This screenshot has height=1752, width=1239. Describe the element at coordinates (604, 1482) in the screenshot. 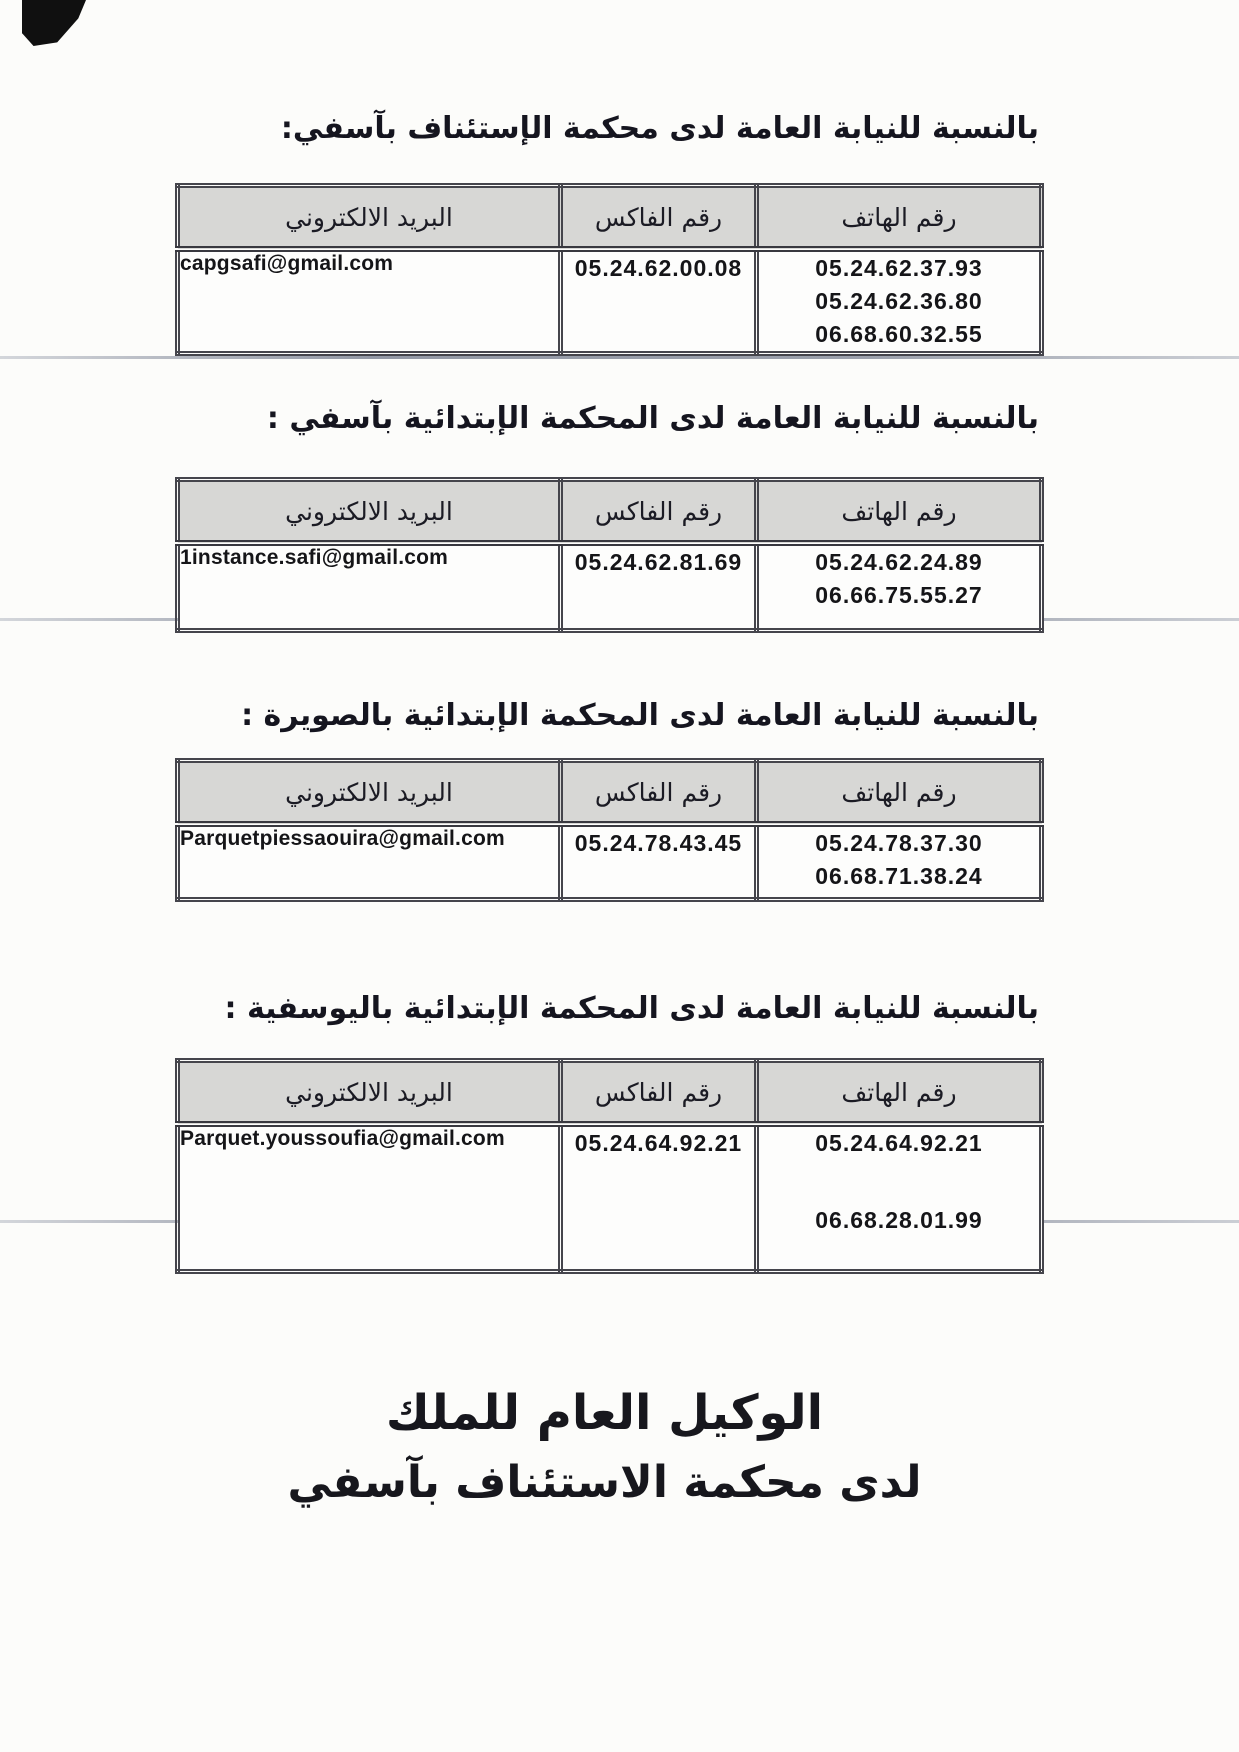

I see `signature-subtitle: لدى محكمة الاستئناف بآسفي` at that location.